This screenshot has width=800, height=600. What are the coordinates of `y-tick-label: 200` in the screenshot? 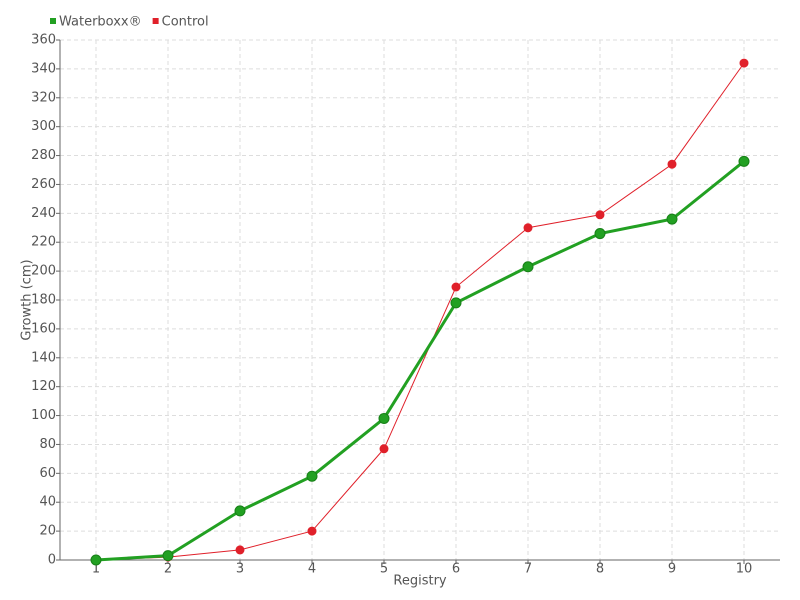 It's located at (43, 271).